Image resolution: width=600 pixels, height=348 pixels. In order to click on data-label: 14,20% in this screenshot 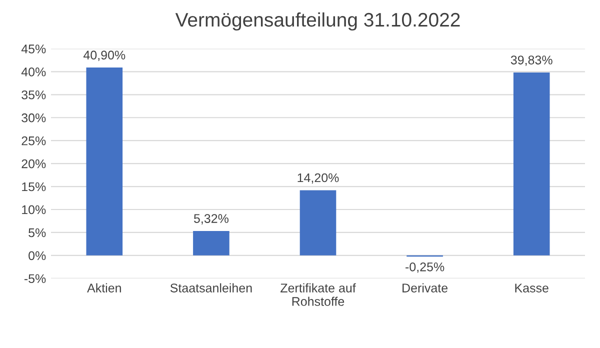, I will do `click(318, 178)`.